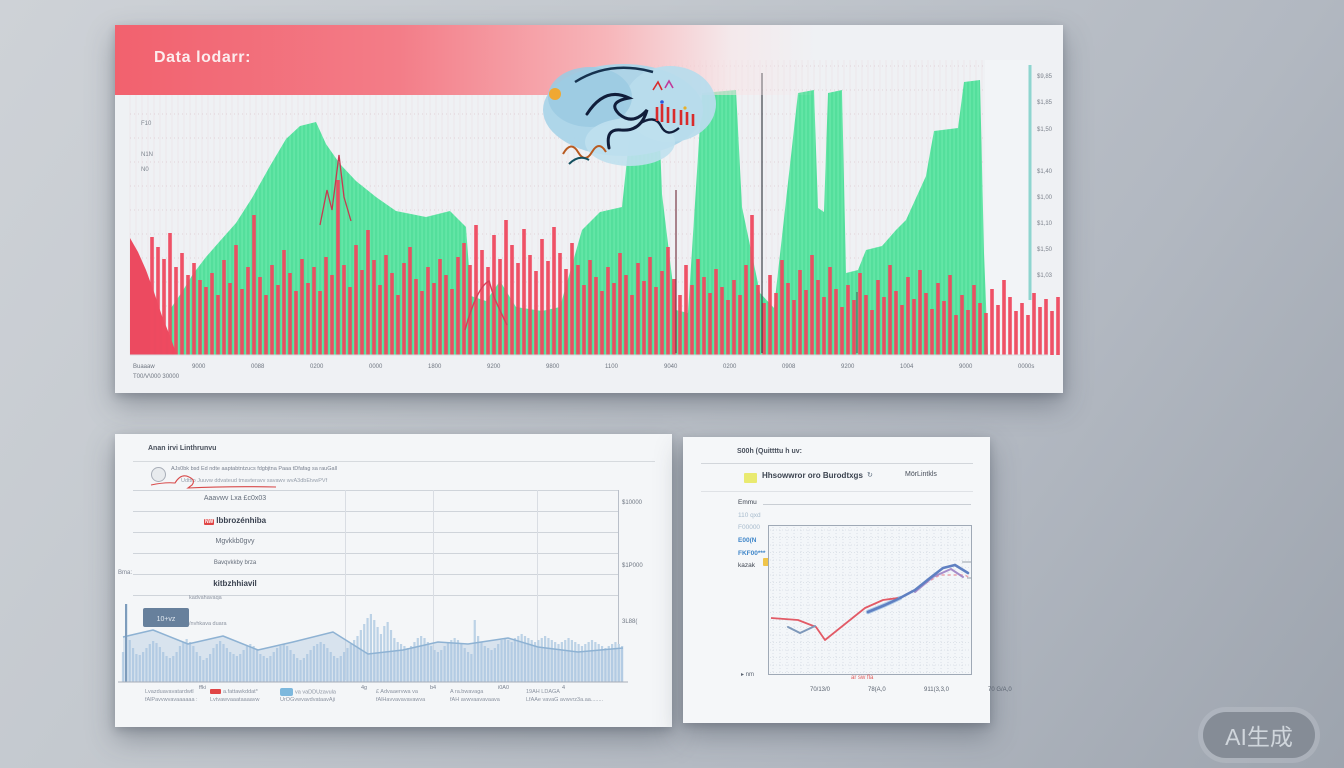 This screenshot has height=768, width=1344. I want to click on table-row: Mgvkkb0gvy, so click(235, 541).